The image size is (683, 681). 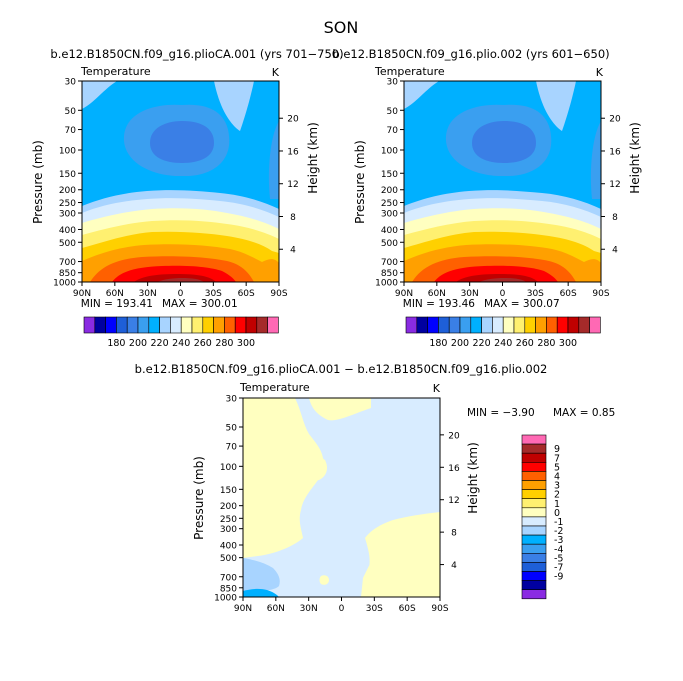 What do you see at coordinates (342, 609) in the screenshot?
I see `x-tick-label: 0` at bounding box center [342, 609].